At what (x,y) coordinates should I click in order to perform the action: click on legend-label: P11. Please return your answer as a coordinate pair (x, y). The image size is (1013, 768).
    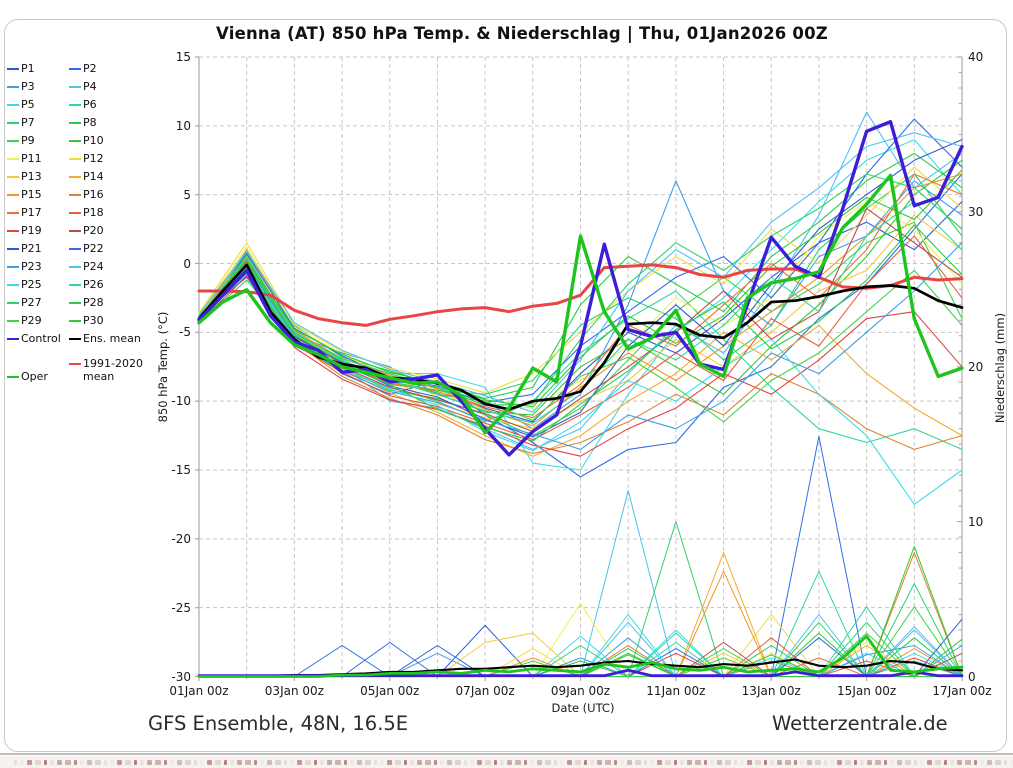
    Looking at the image, I should click on (31, 158).